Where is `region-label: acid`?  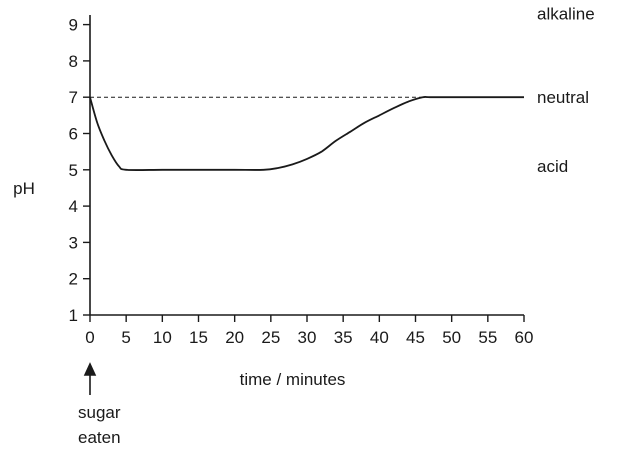
region-label: acid is located at coordinates (552, 166).